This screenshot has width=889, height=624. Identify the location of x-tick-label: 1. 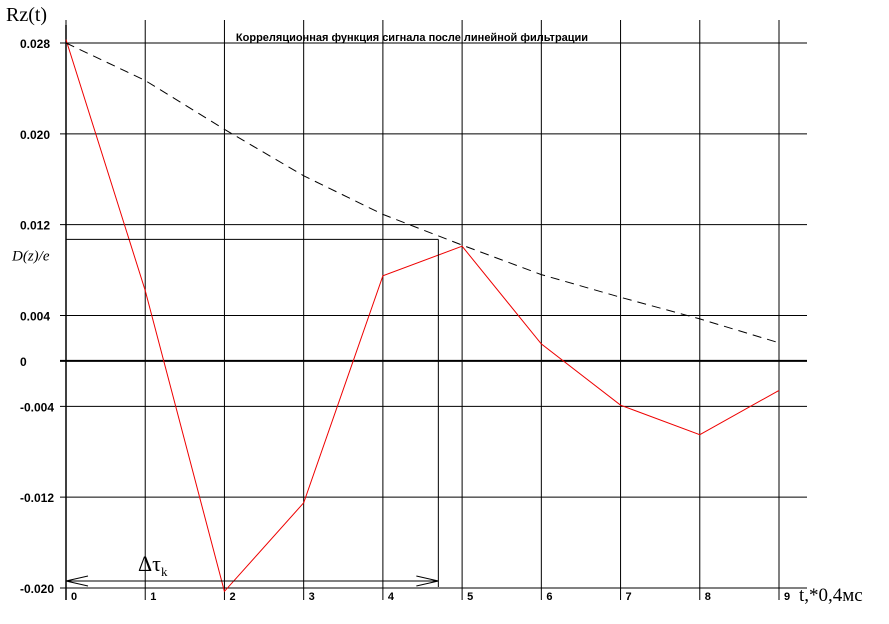
(153, 597).